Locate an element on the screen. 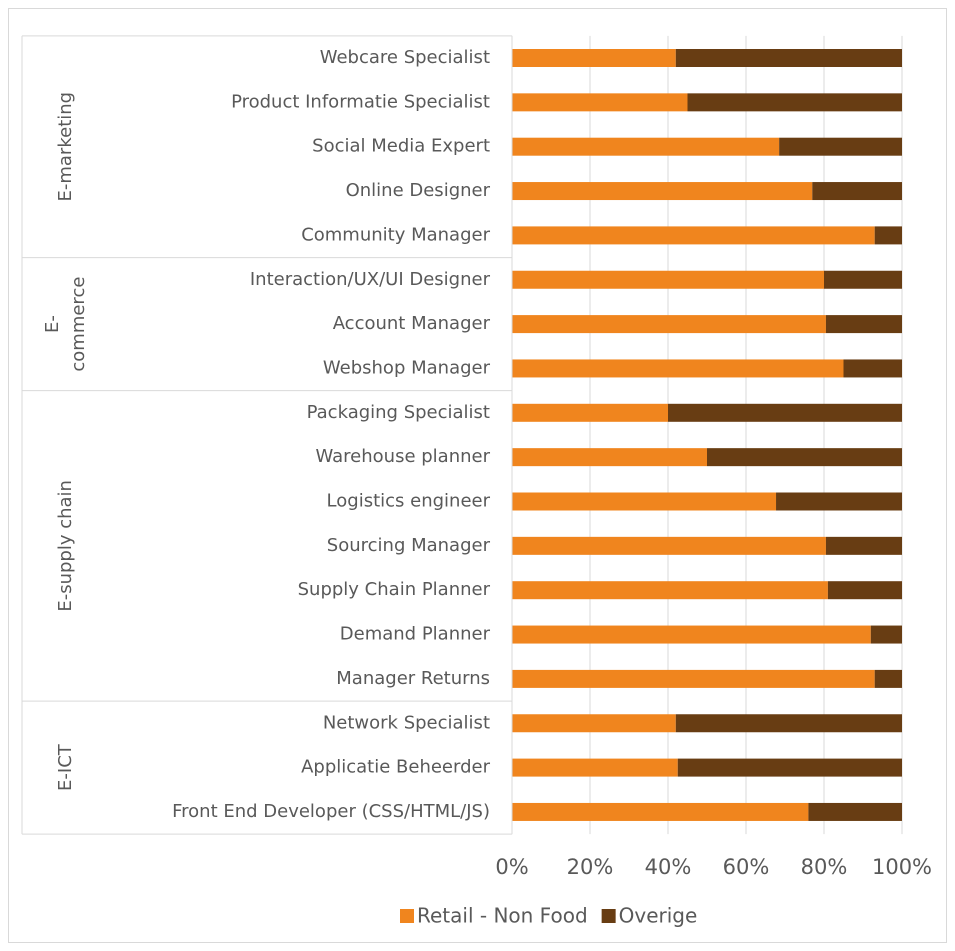 Image resolution: width=955 pixels, height=951 pixels. category-label: Webcare Specialist is located at coordinates (405, 57).